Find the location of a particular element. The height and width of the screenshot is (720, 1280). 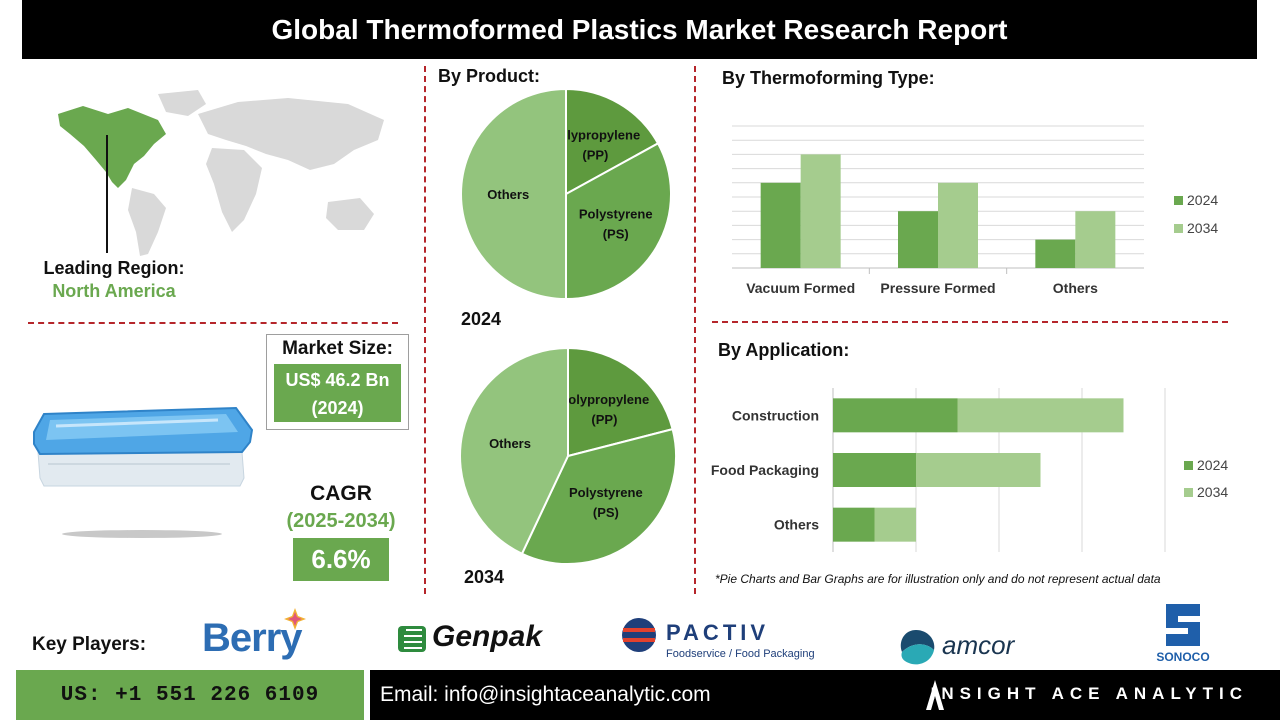

application-section-title: By Application: is located at coordinates (784, 350).